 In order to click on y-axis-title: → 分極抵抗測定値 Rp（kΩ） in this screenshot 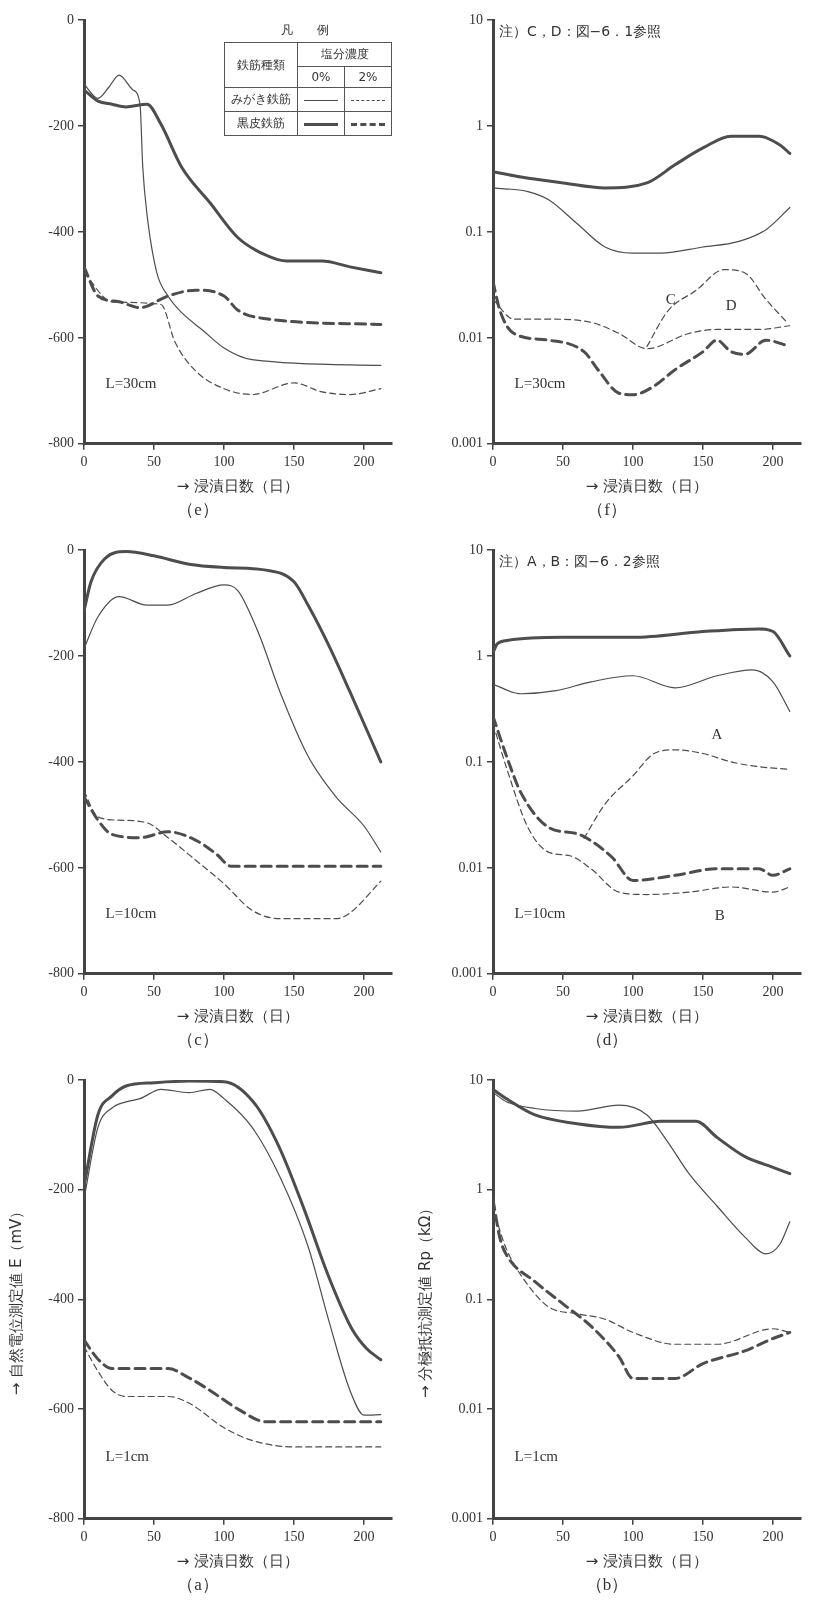, I will do `click(424, 1299)`.